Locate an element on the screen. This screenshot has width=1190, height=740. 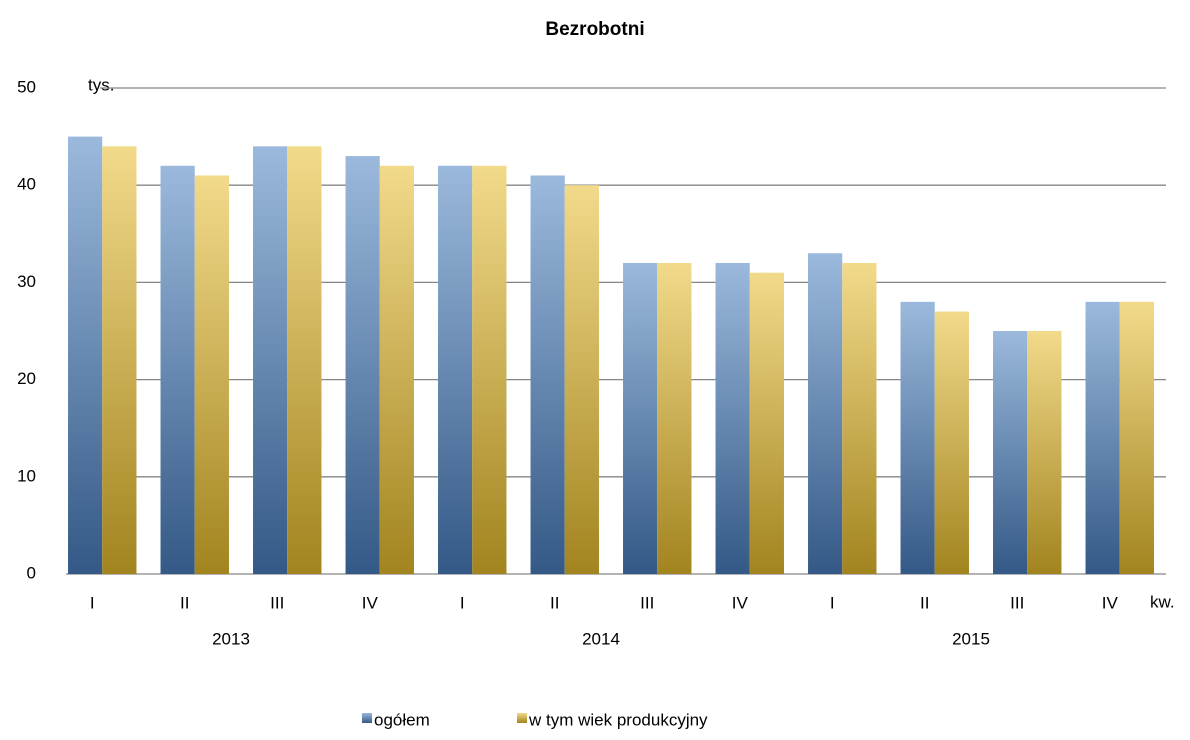
y-tick-label: 20 is located at coordinates (26, 378).